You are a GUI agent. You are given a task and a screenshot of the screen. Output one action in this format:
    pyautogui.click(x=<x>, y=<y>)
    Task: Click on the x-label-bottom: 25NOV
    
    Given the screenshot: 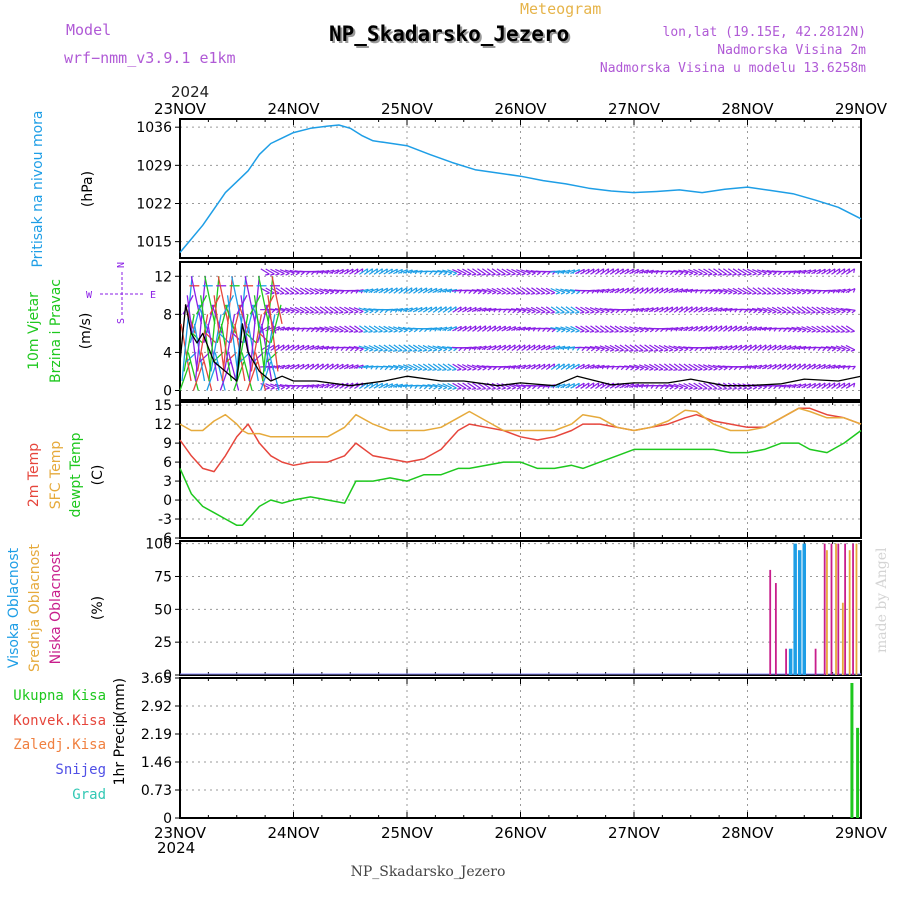 What is the action you would take?
    pyautogui.click(x=407, y=833)
    